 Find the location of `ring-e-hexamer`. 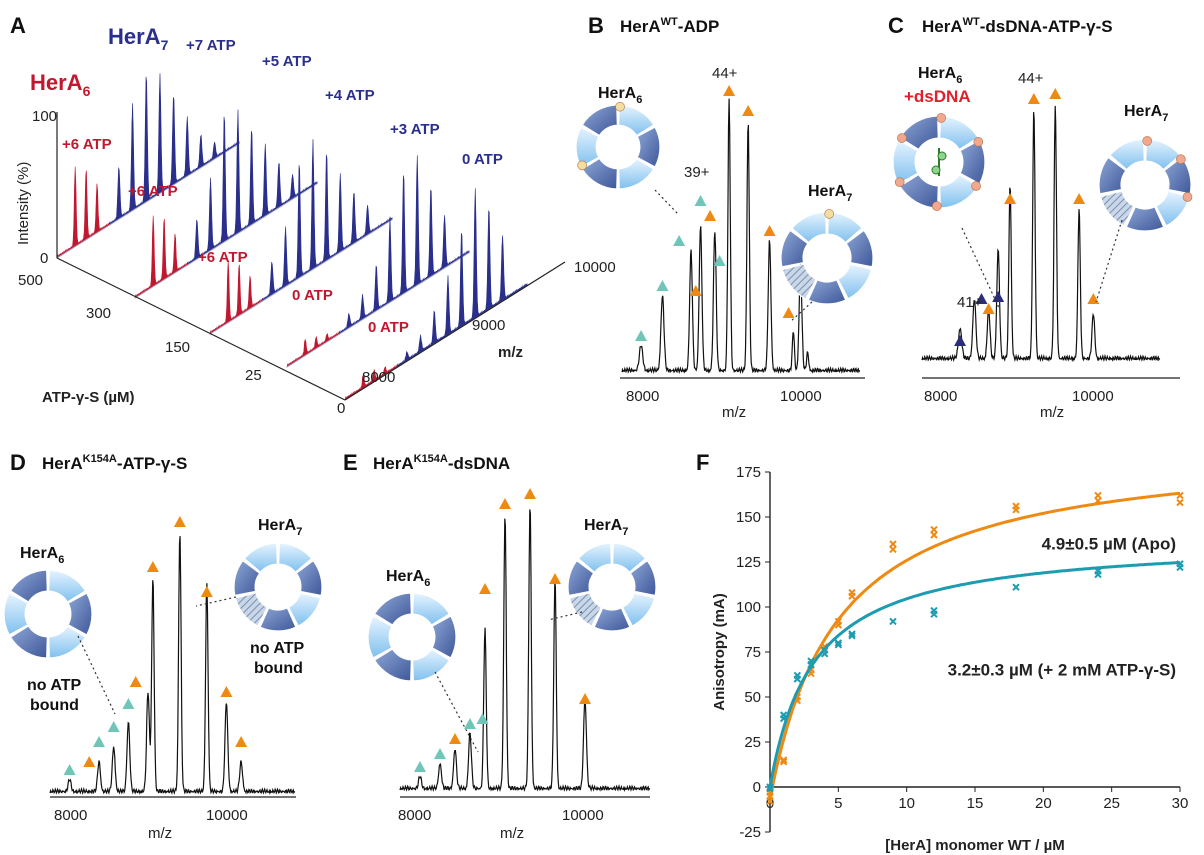

ring-e-hexamer is located at coordinates (412, 637).